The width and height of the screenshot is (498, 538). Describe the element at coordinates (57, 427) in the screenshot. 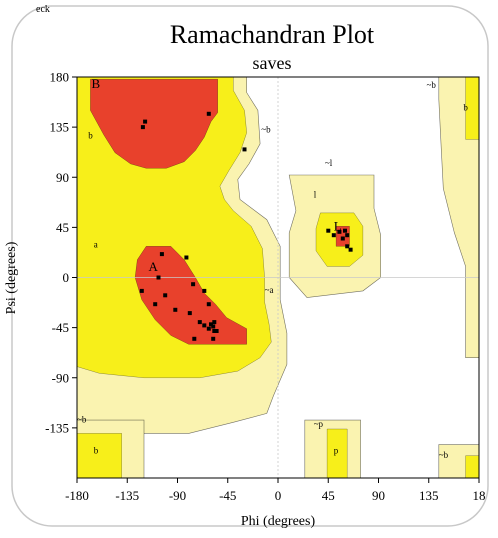

I see `y-tick-label-8: -135` at that location.